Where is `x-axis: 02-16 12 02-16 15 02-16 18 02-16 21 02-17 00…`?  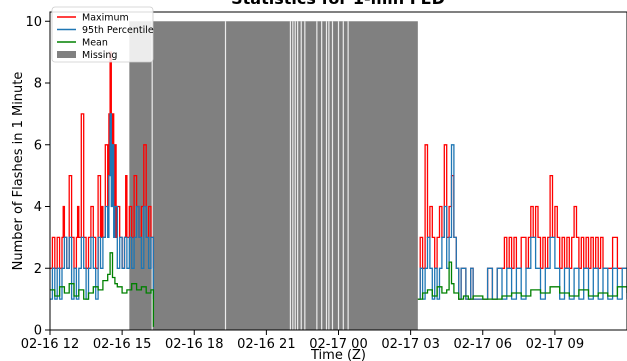
x-axis: 02-16 12 02-16 15 02-16 18 02-16 21 02-17 00… is located at coordinates (302, 341).